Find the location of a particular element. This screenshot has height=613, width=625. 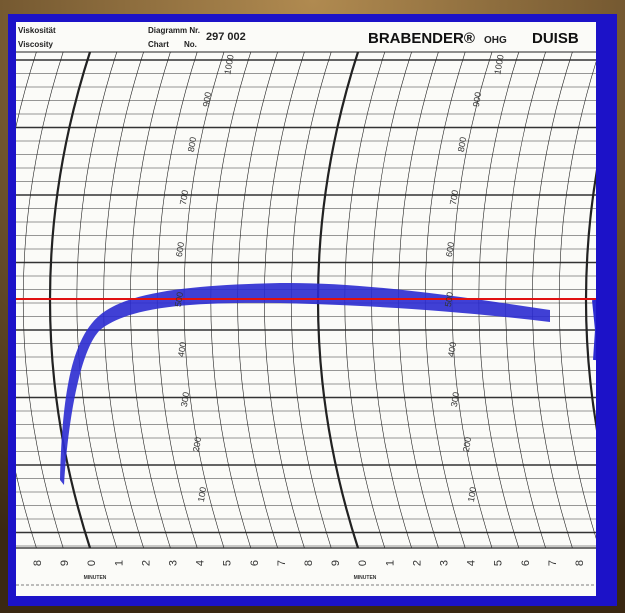

header-label: Chart is located at coordinates (158, 44).